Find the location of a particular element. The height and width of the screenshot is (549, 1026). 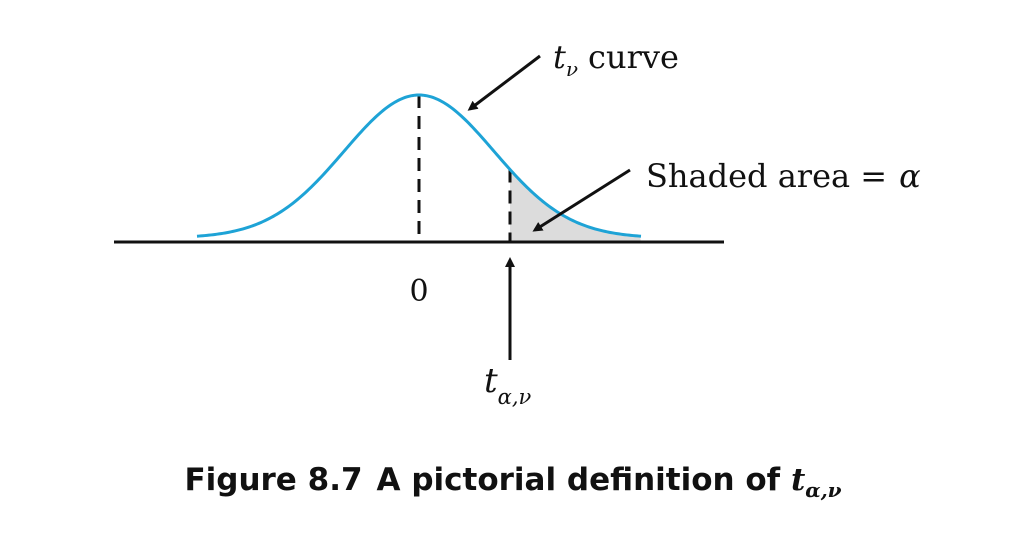

shaded-area-arrow is located at coordinates (581, 200).